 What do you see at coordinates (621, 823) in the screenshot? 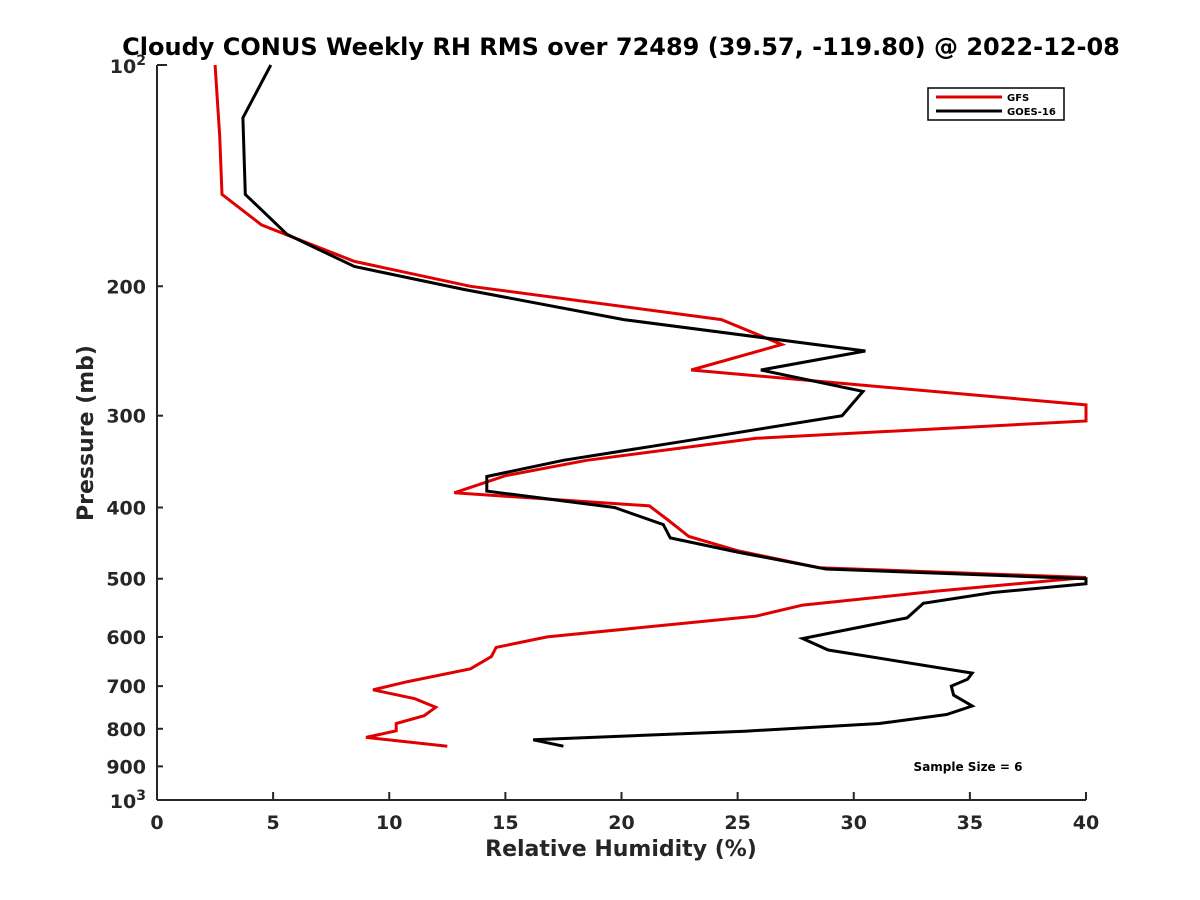
I see `x-tick-label: 20` at bounding box center [621, 823].